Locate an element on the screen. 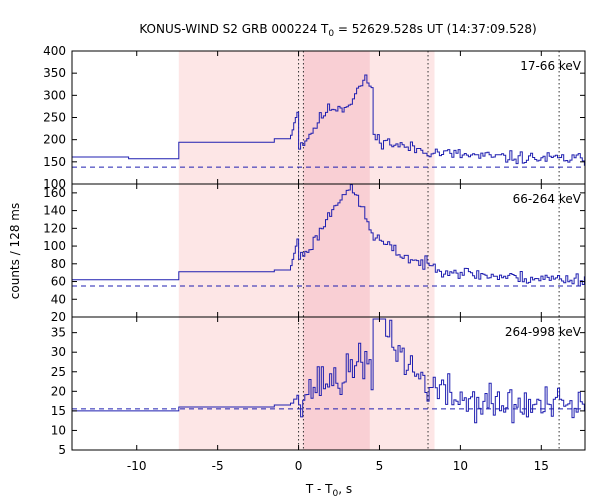  x-tick-label: 10 is located at coordinates (460, 466).